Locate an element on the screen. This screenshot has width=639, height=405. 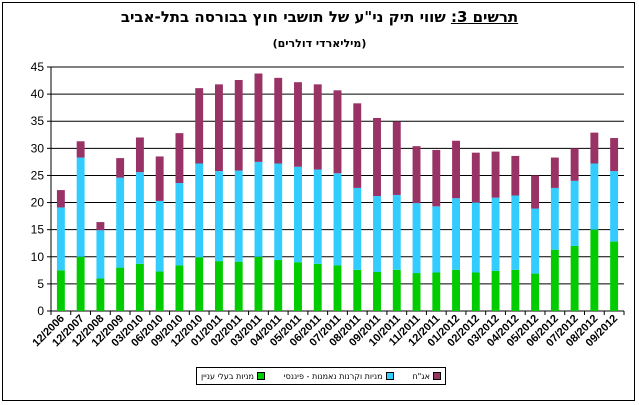
y-tick-label: 25 is located at coordinates (38, 175).